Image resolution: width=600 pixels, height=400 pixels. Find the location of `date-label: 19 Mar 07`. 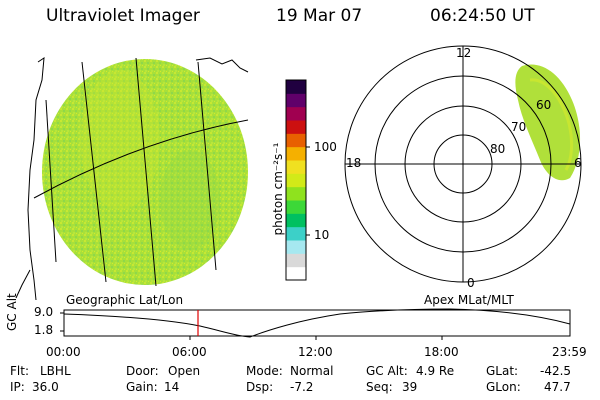

date-label: 19 Mar 07 is located at coordinates (319, 16).